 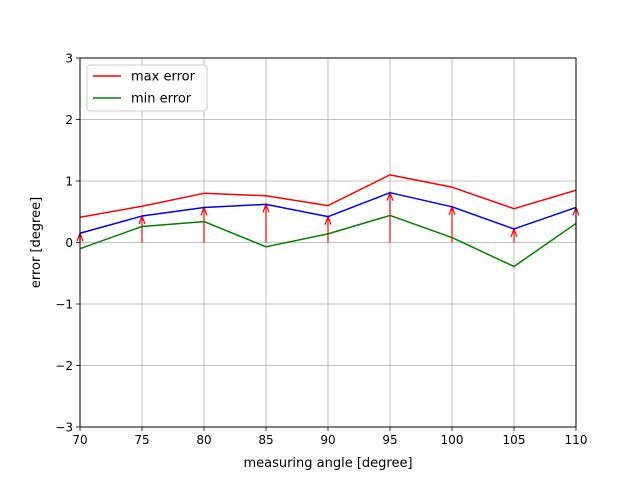 I want to click on y-tick-label: −1, so click(x=64, y=305).